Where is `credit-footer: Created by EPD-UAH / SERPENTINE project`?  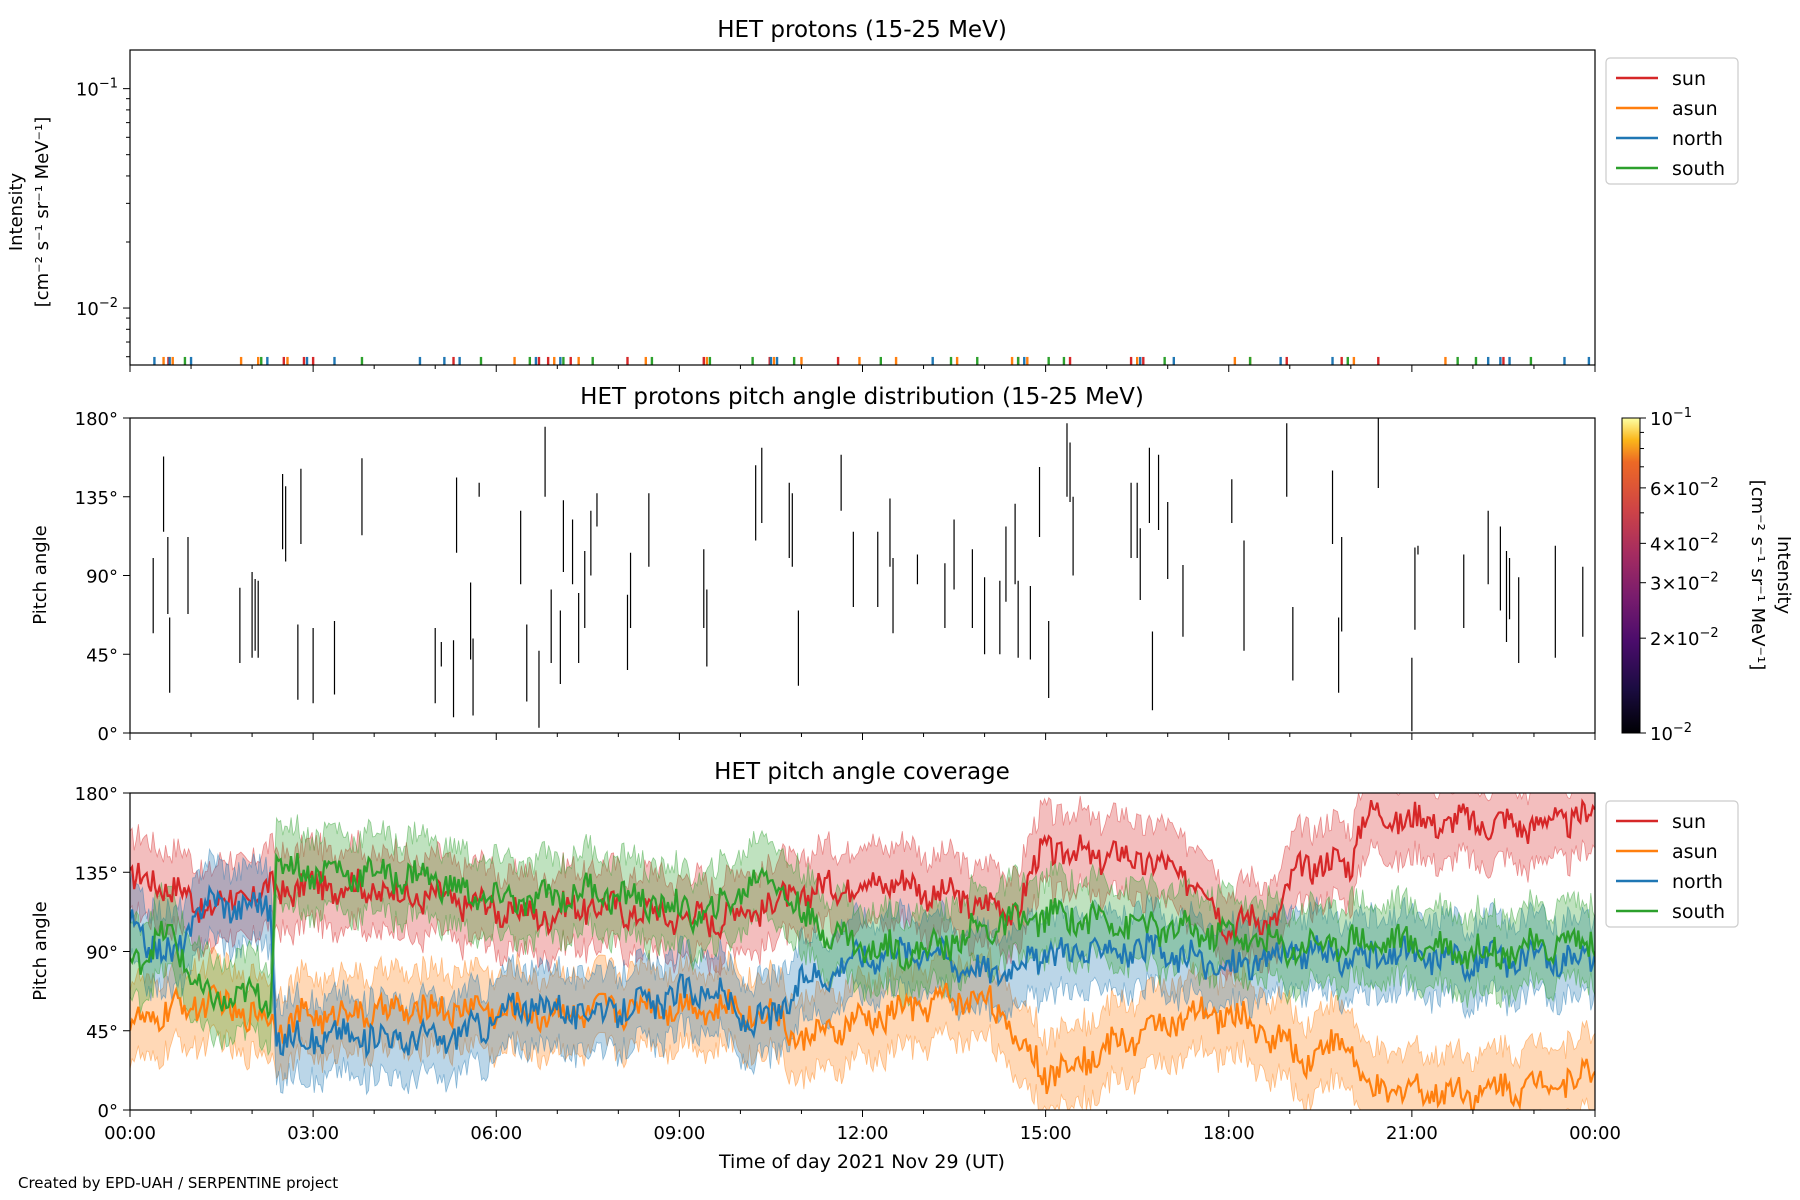 credit-footer: Created by EPD-UAH / SERPENTINE project is located at coordinates (178, 1183).